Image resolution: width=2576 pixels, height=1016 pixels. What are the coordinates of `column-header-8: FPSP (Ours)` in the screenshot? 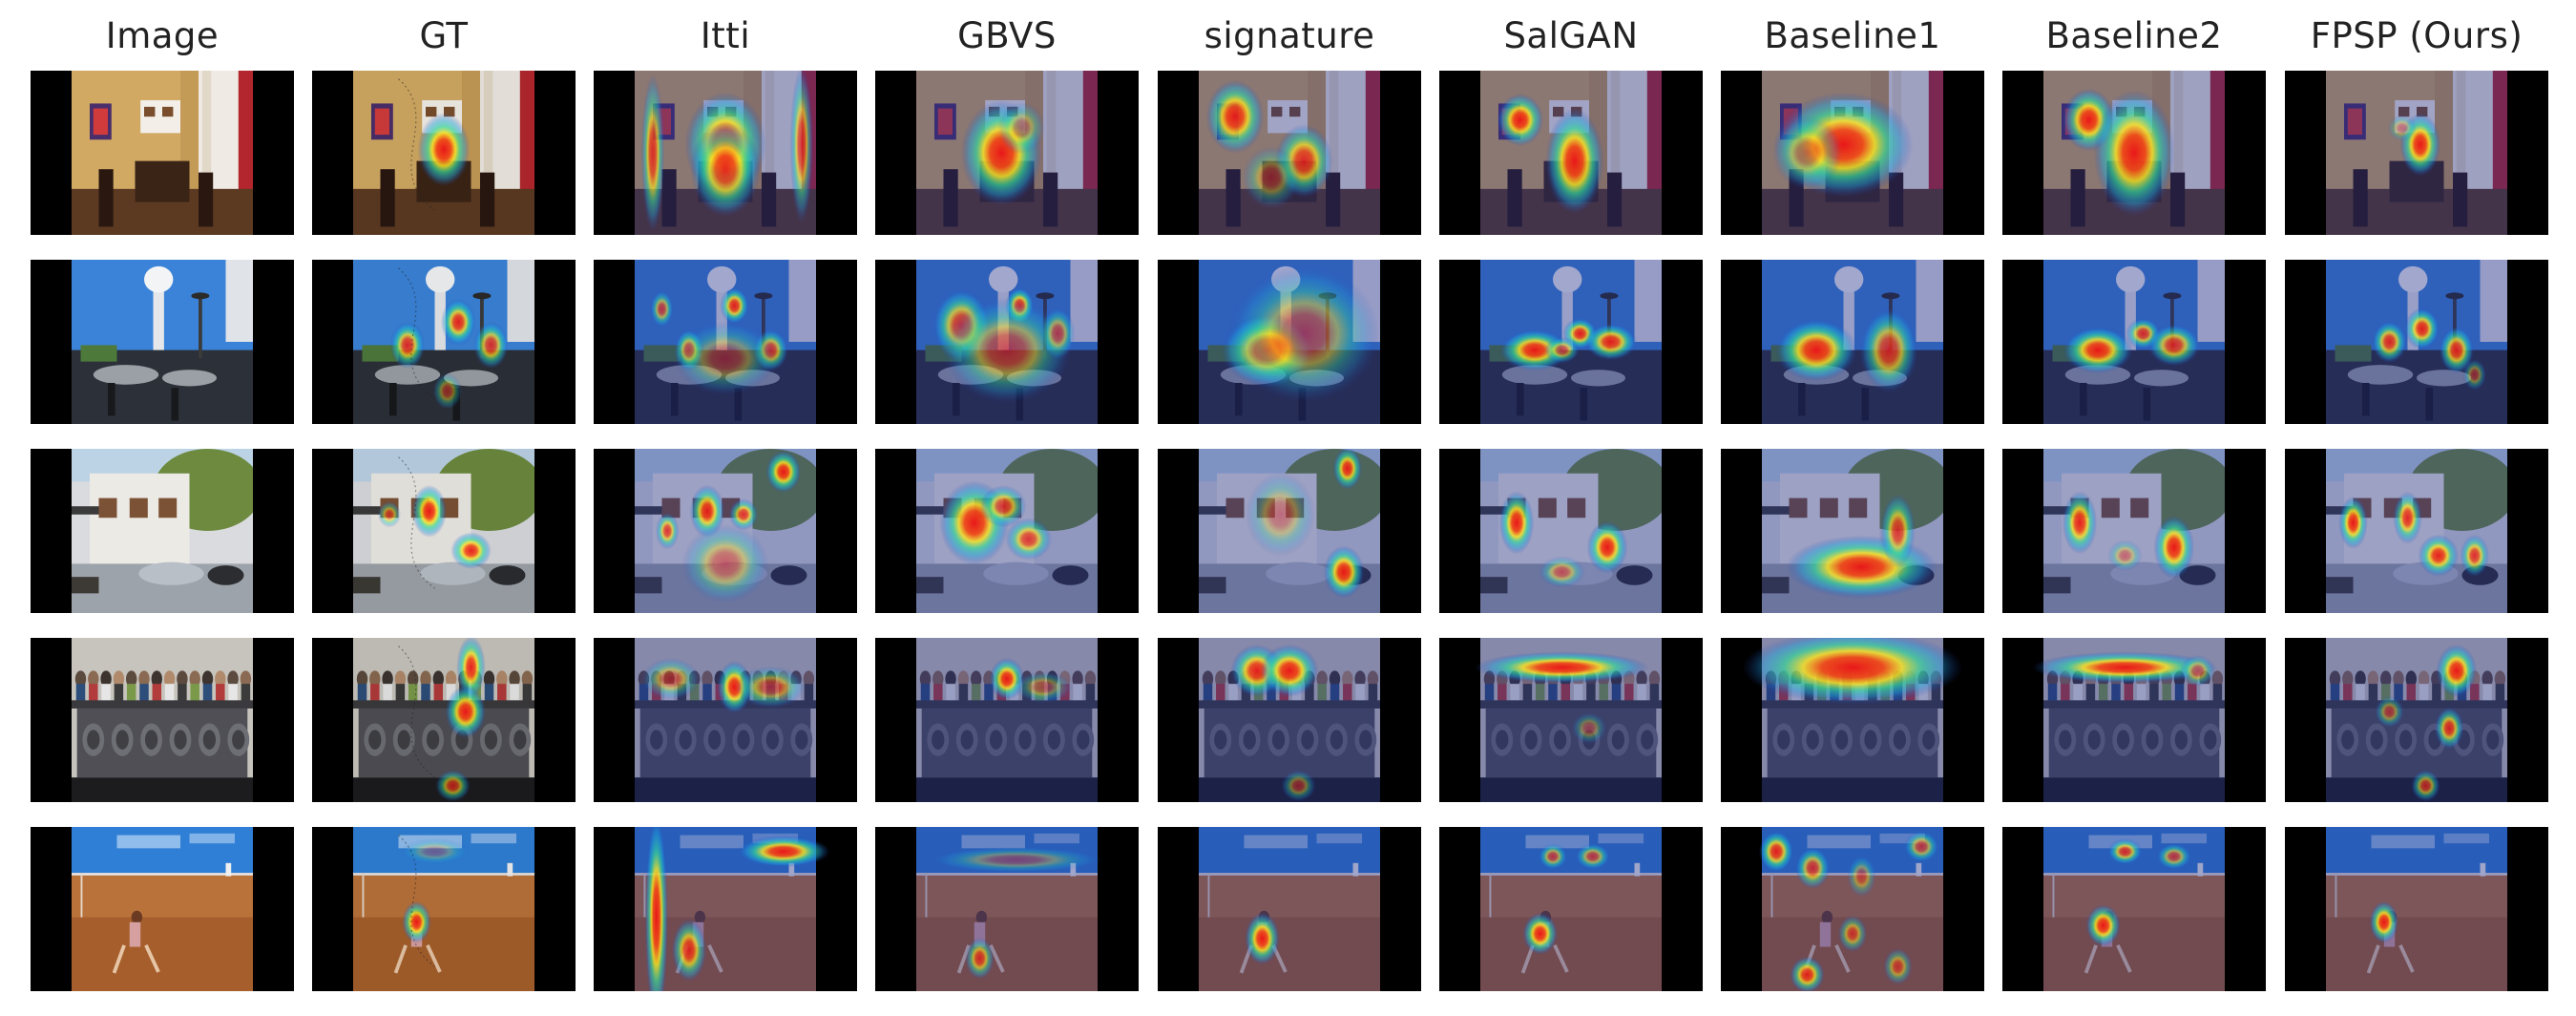 It's located at (2417, 35).